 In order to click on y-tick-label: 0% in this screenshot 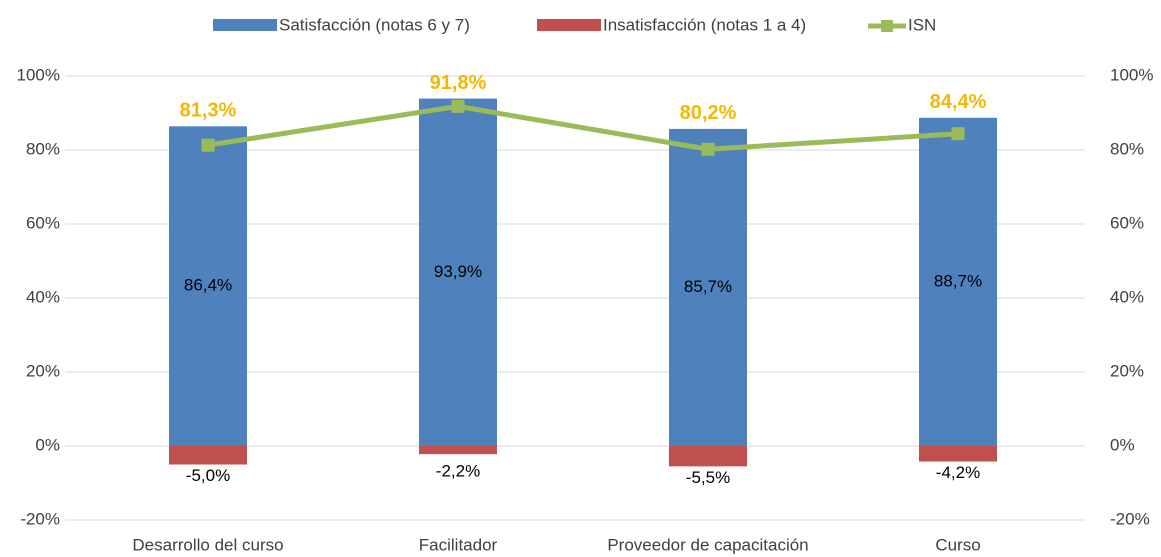, I will do `click(47, 444)`.